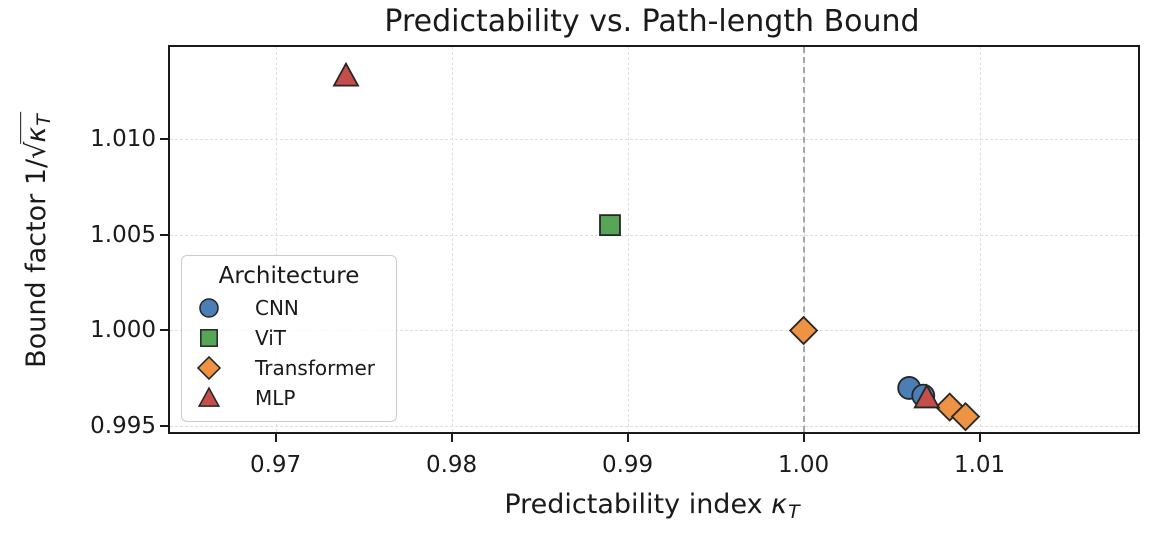  What do you see at coordinates (451, 465) in the screenshot?
I see `x-tick-label: 0.98` at bounding box center [451, 465].